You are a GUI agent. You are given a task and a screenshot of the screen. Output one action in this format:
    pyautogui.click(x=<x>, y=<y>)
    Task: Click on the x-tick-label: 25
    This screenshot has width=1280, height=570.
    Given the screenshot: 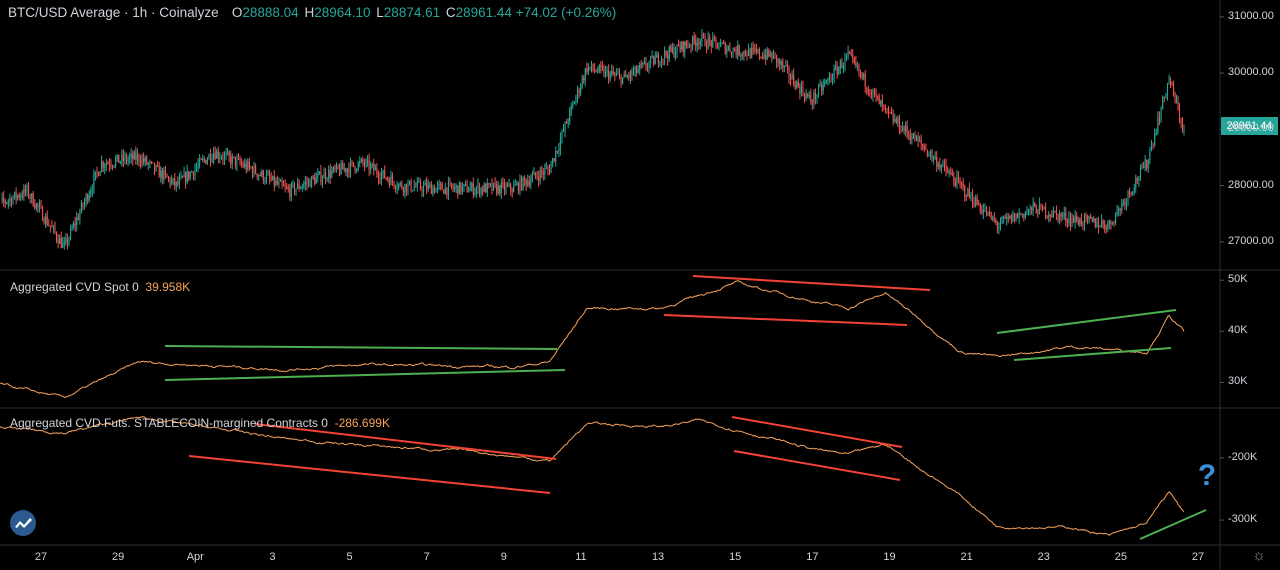 What is the action you would take?
    pyautogui.click(x=1120, y=557)
    